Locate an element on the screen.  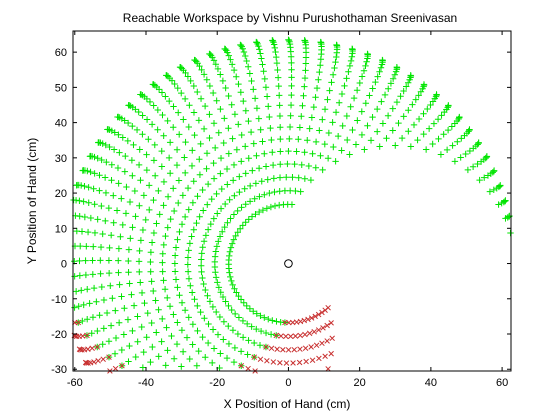
y-axis-title: Y Position of Hand (cm) is located at coordinates (32, 201).